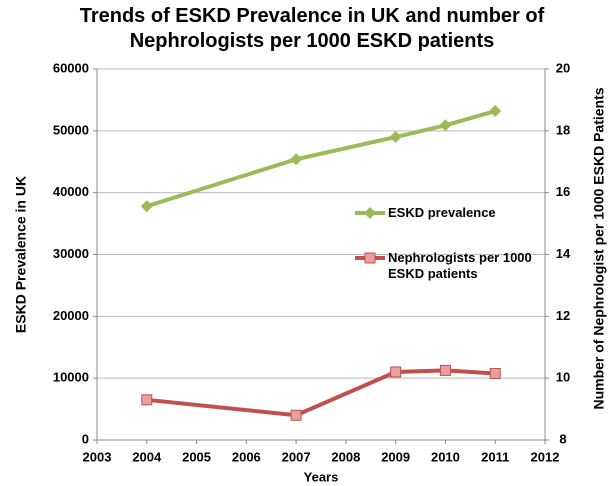  Describe the element at coordinates (545, 456) in the screenshot. I see `x-tick-label: 2012` at that location.